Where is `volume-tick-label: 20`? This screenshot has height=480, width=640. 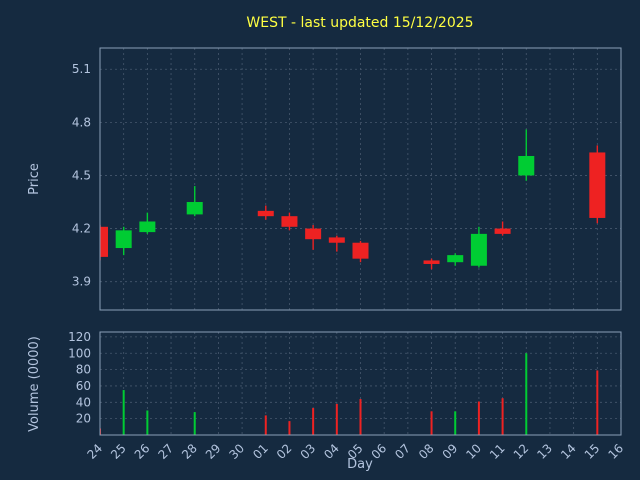 volume-tick-label: 20 is located at coordinates (83, 419).